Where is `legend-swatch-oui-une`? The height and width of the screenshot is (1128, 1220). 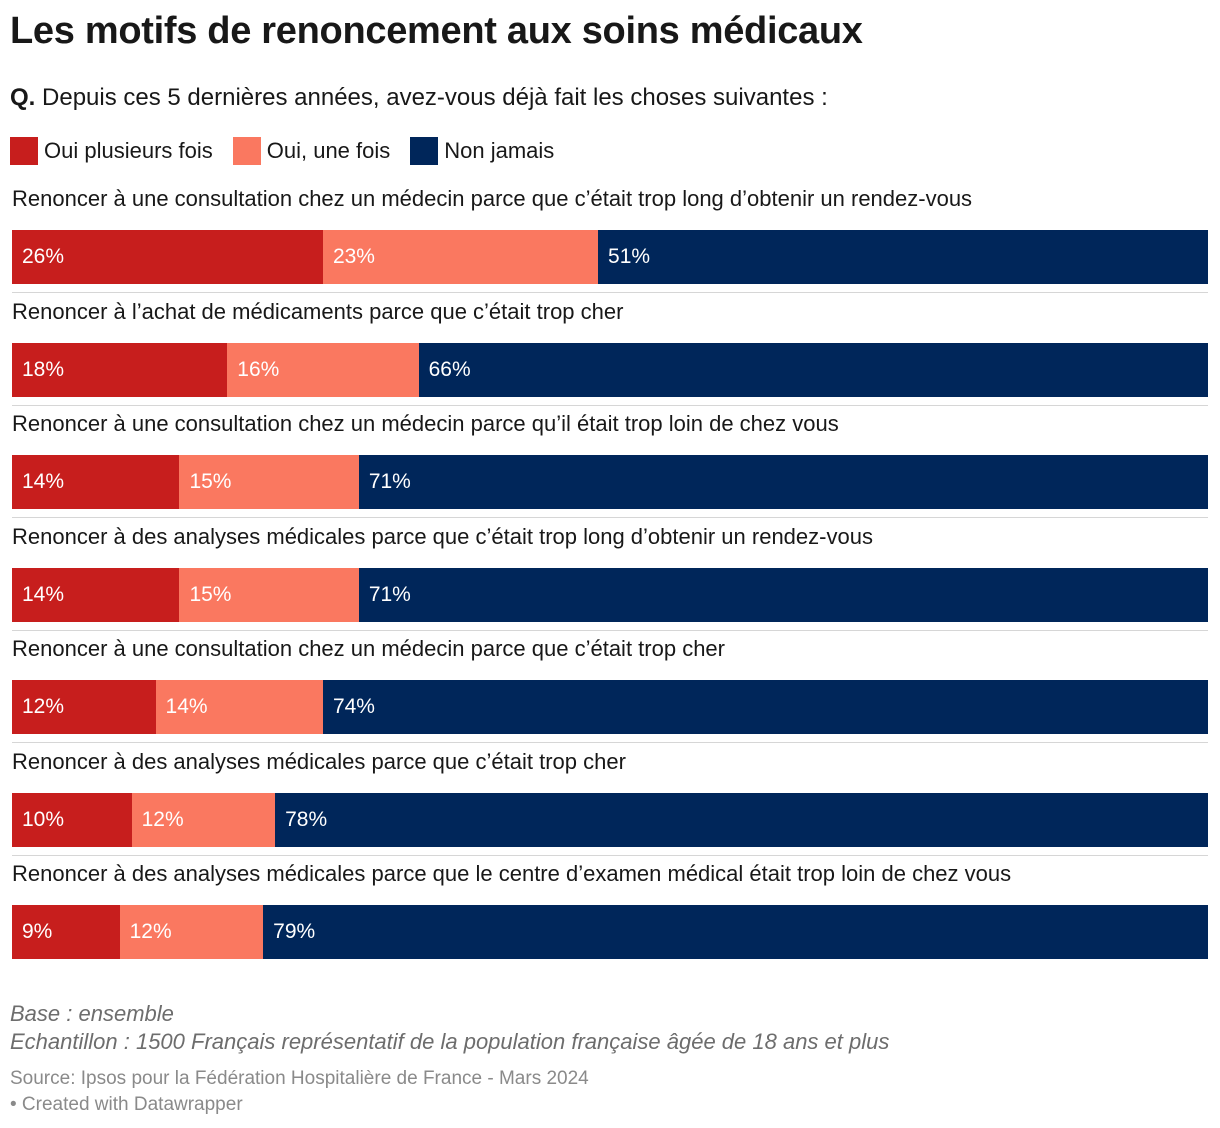
legend-swatch-oui-une is located at coordinates (246, 151).